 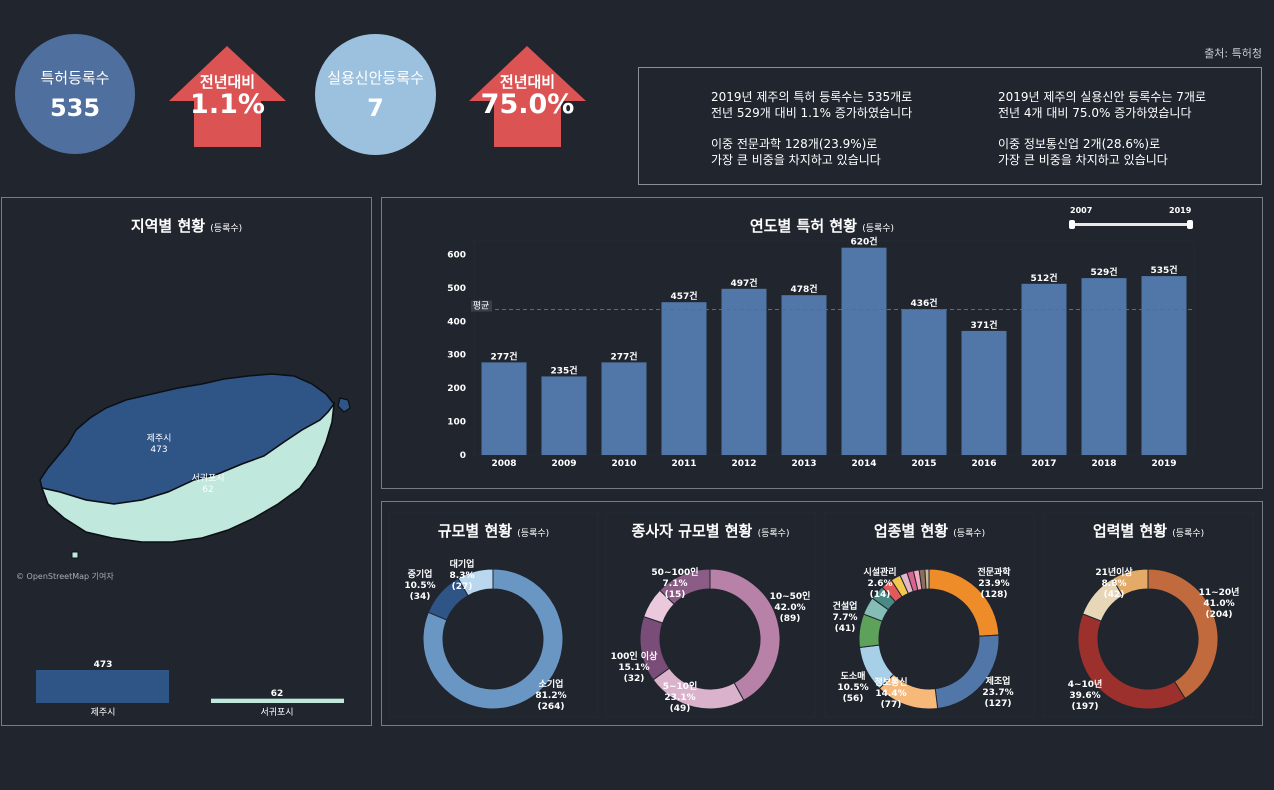 I want to click on udo-island-shape, so click(x=344, y=405).